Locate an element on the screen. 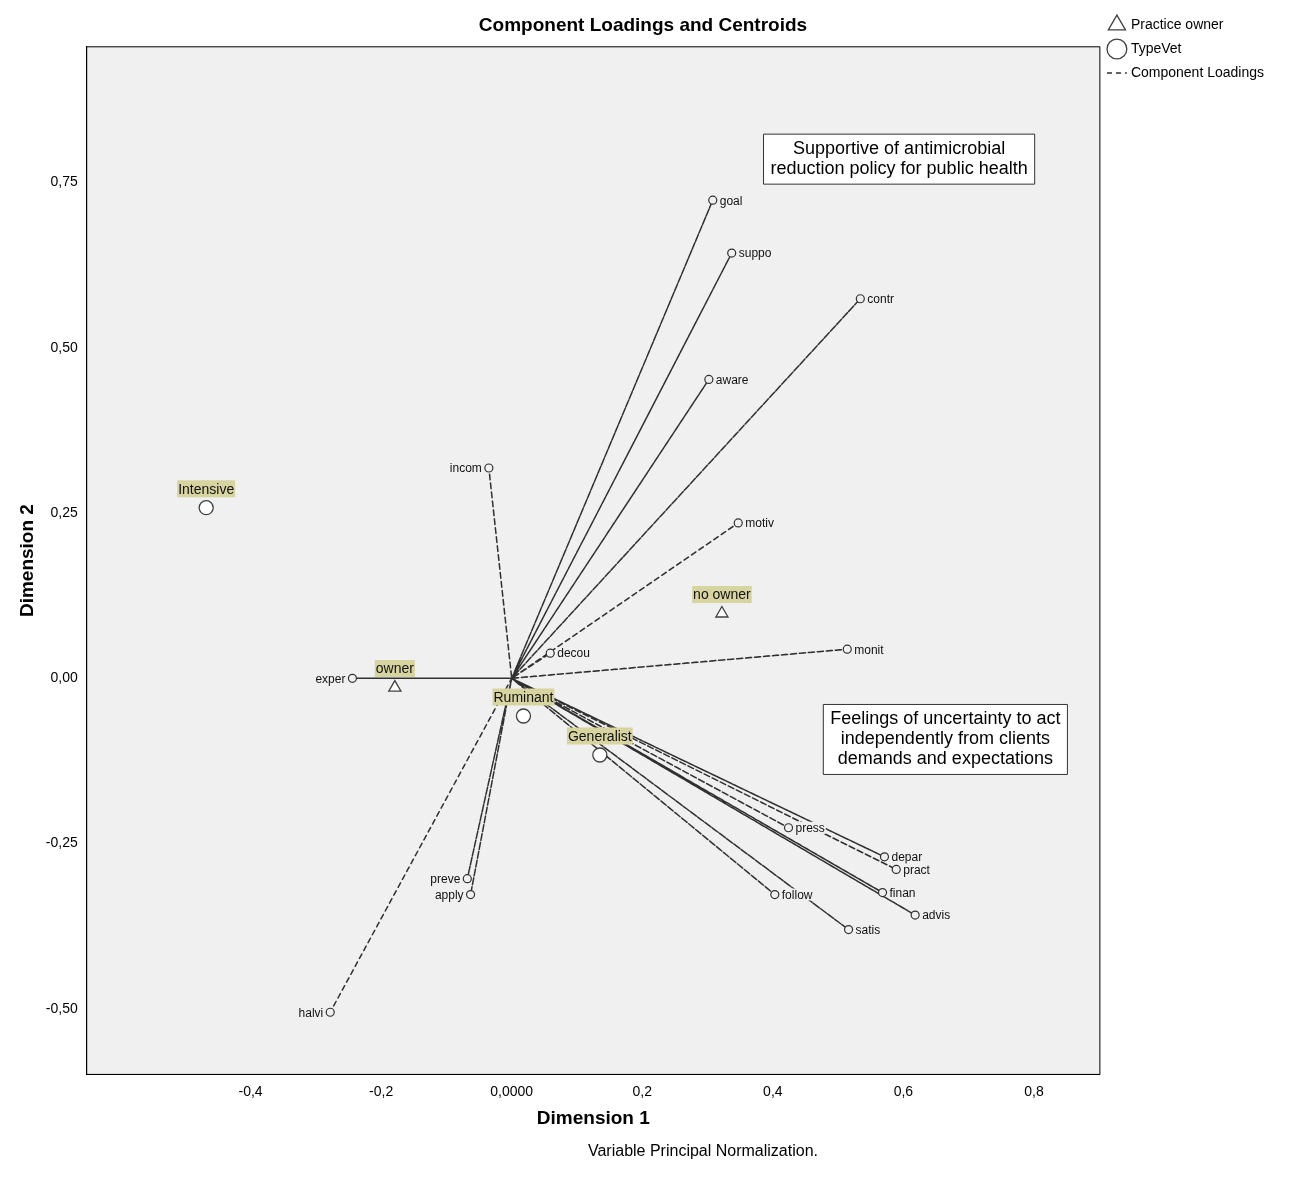 The width and height of the screenshot is (1290, 1182). annotation: follow is located at coordinates (797, 894).